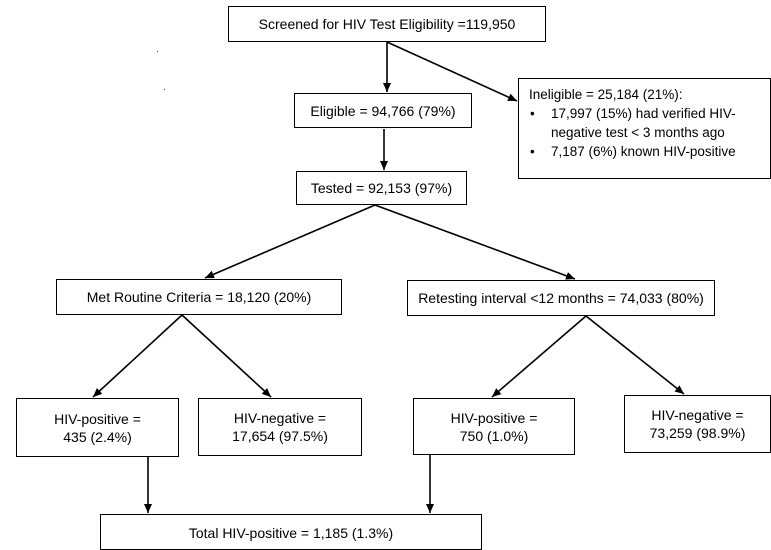 This screenshot has height=550, width=771. I want to click on retest-positive-line1: HIV-positive =, so click(494, 417).